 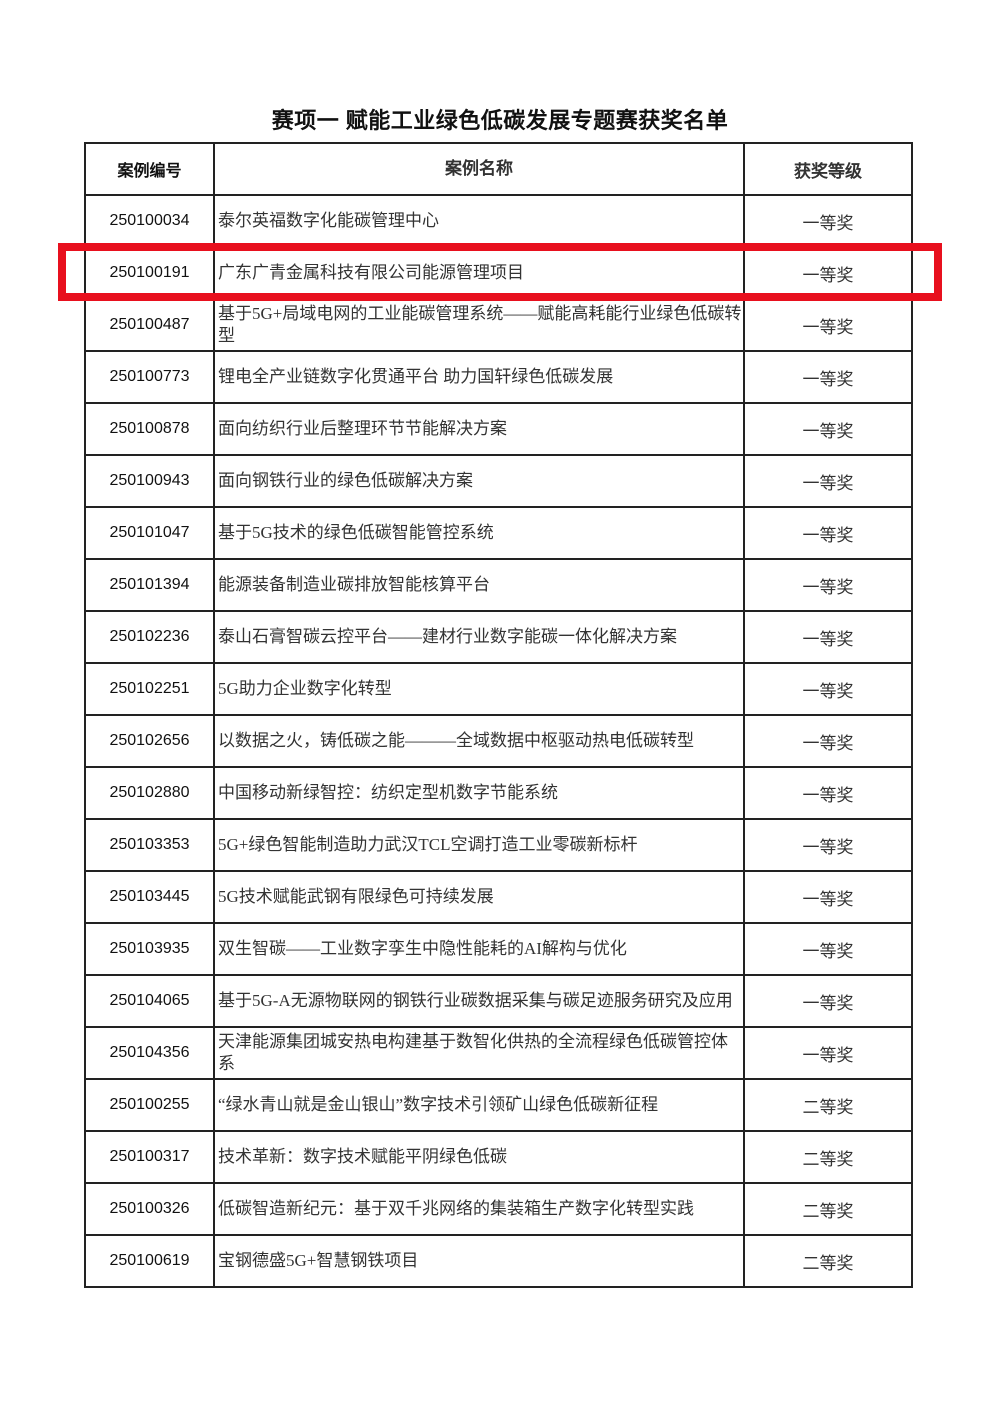 What do you see at coordinates (479, 1261) in the screenshot?
I see `case-name-cell: 宝钢德盛5G+智慧钢铁项目` at bounding box center [479, 1261].